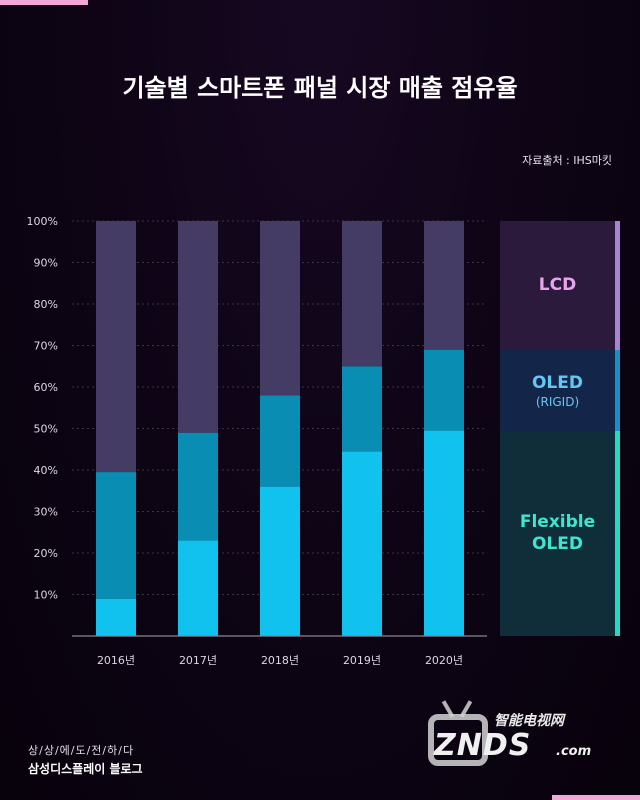 The height and width of the screenshot is (800, 640). I want to click on legend-flexible-oled: Flexible OLED, so click(557, 533).